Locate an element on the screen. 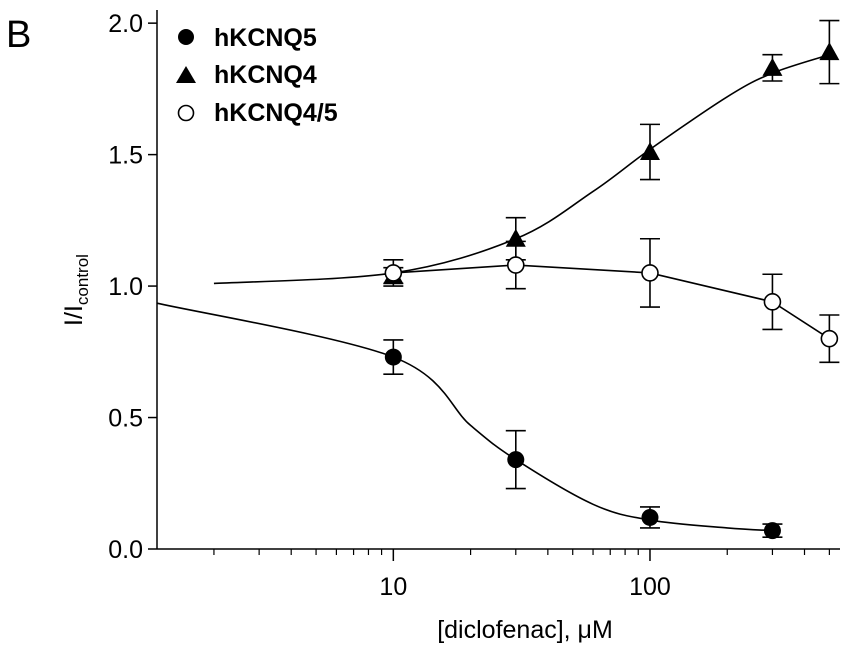 The width and height of the screenshot is (842, 648). legend-marker-filled-circle is located at coordinates (186, 37).